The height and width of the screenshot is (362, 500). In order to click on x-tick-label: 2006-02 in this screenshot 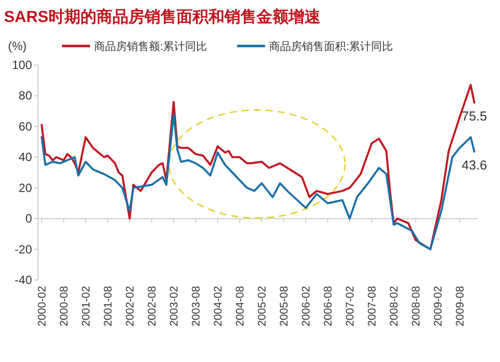, I will do `click(306, 306)`.